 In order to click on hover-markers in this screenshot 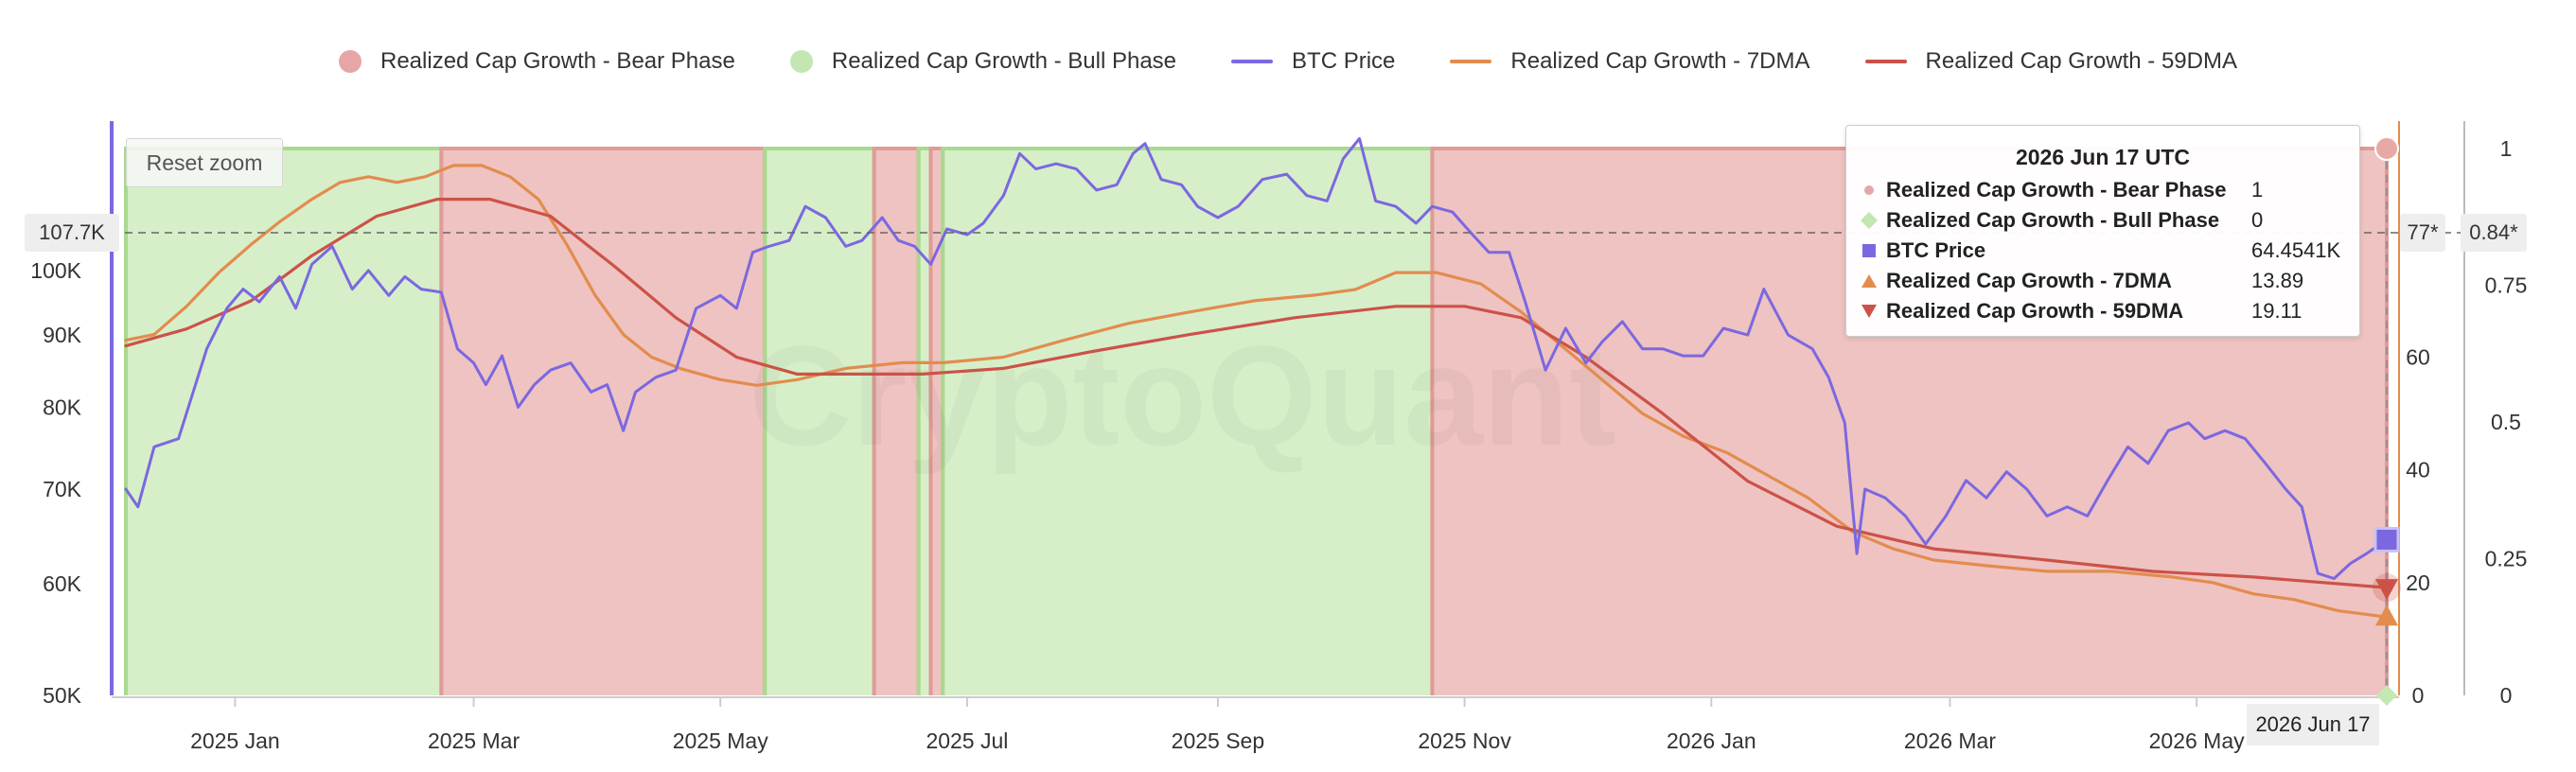, I will do `click(2387, 421)`.